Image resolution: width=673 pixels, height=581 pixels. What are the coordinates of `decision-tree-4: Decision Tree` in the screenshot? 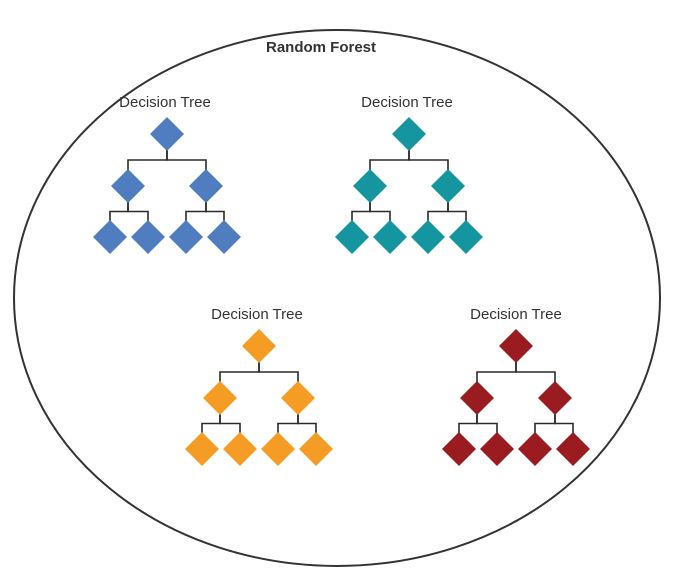 It's located at (516, 386).